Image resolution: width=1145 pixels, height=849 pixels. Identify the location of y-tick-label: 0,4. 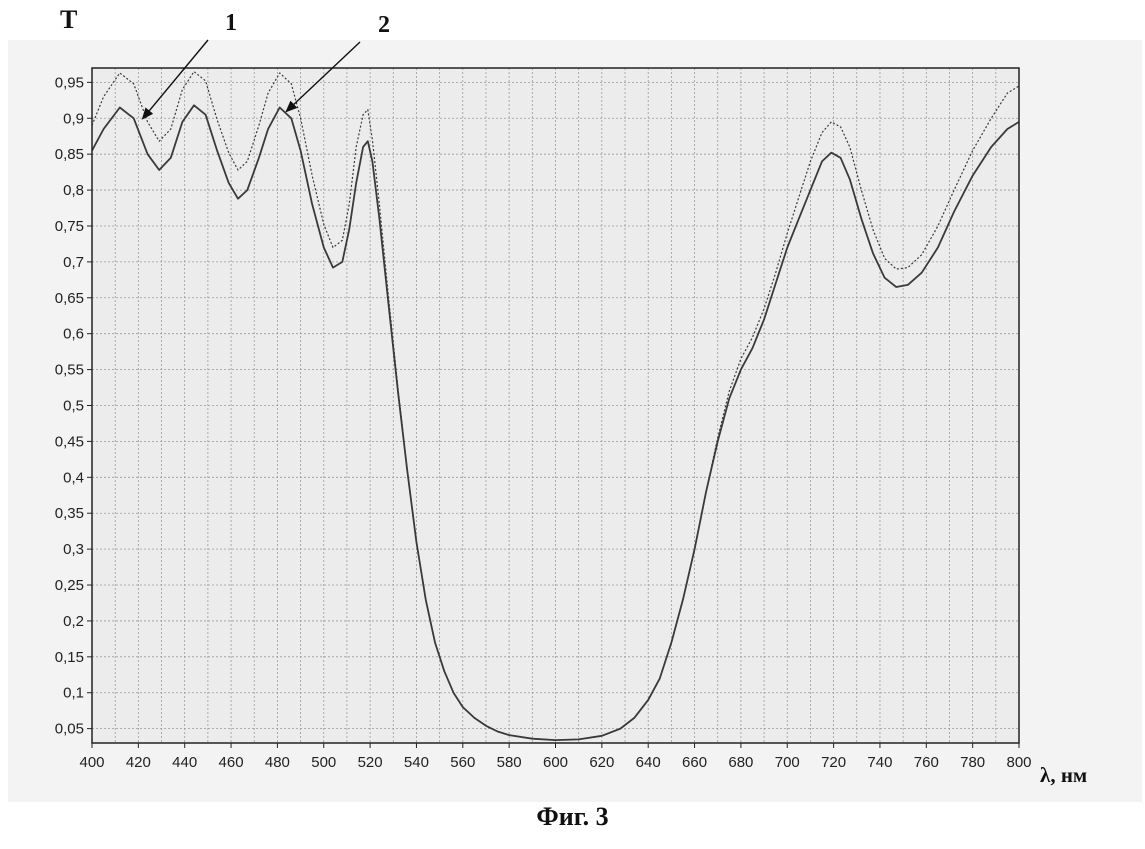
(73, 477).